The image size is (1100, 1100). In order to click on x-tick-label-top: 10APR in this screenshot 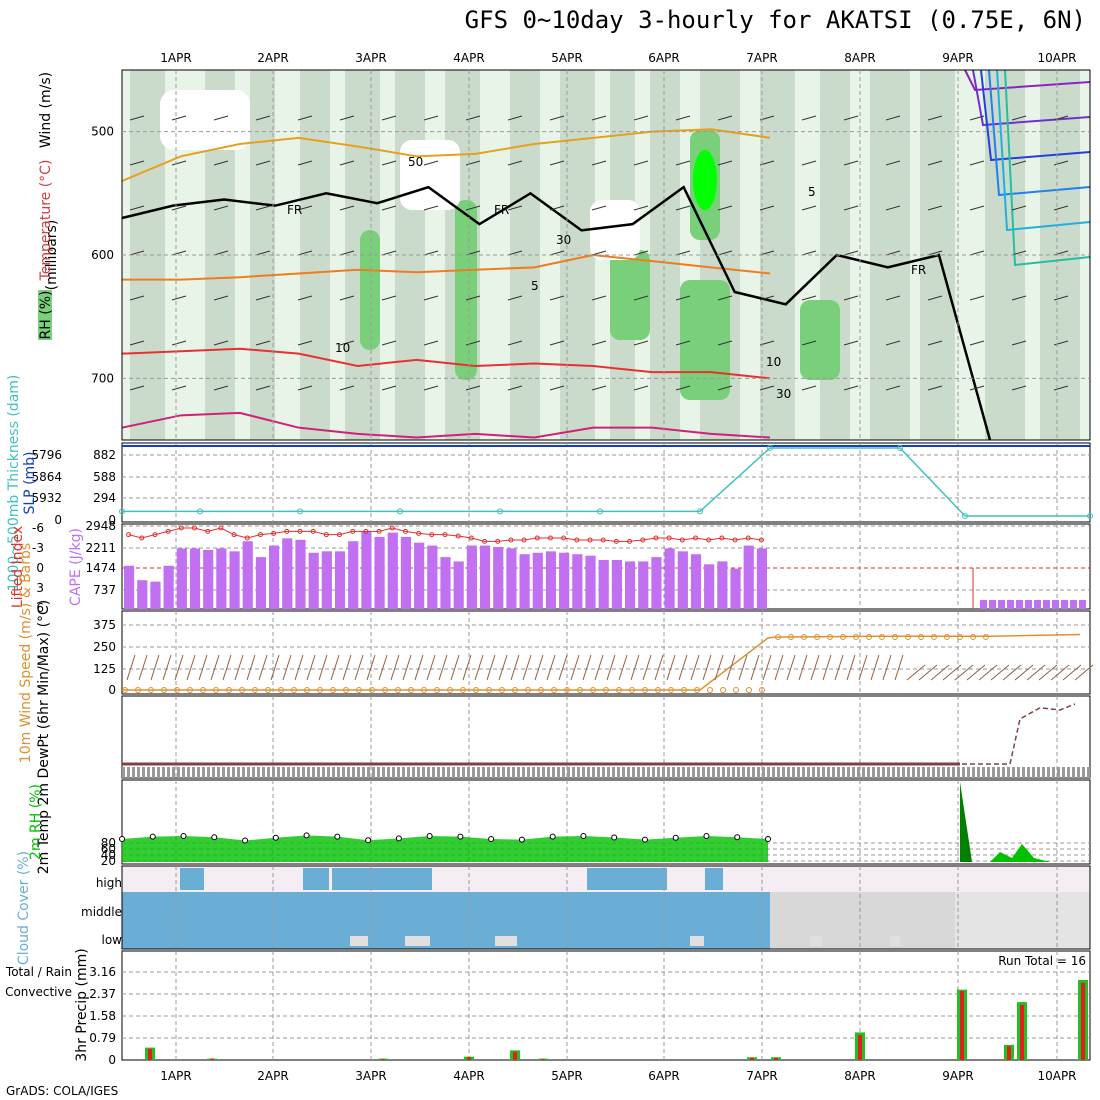, I will do `click(1056, 58)`.